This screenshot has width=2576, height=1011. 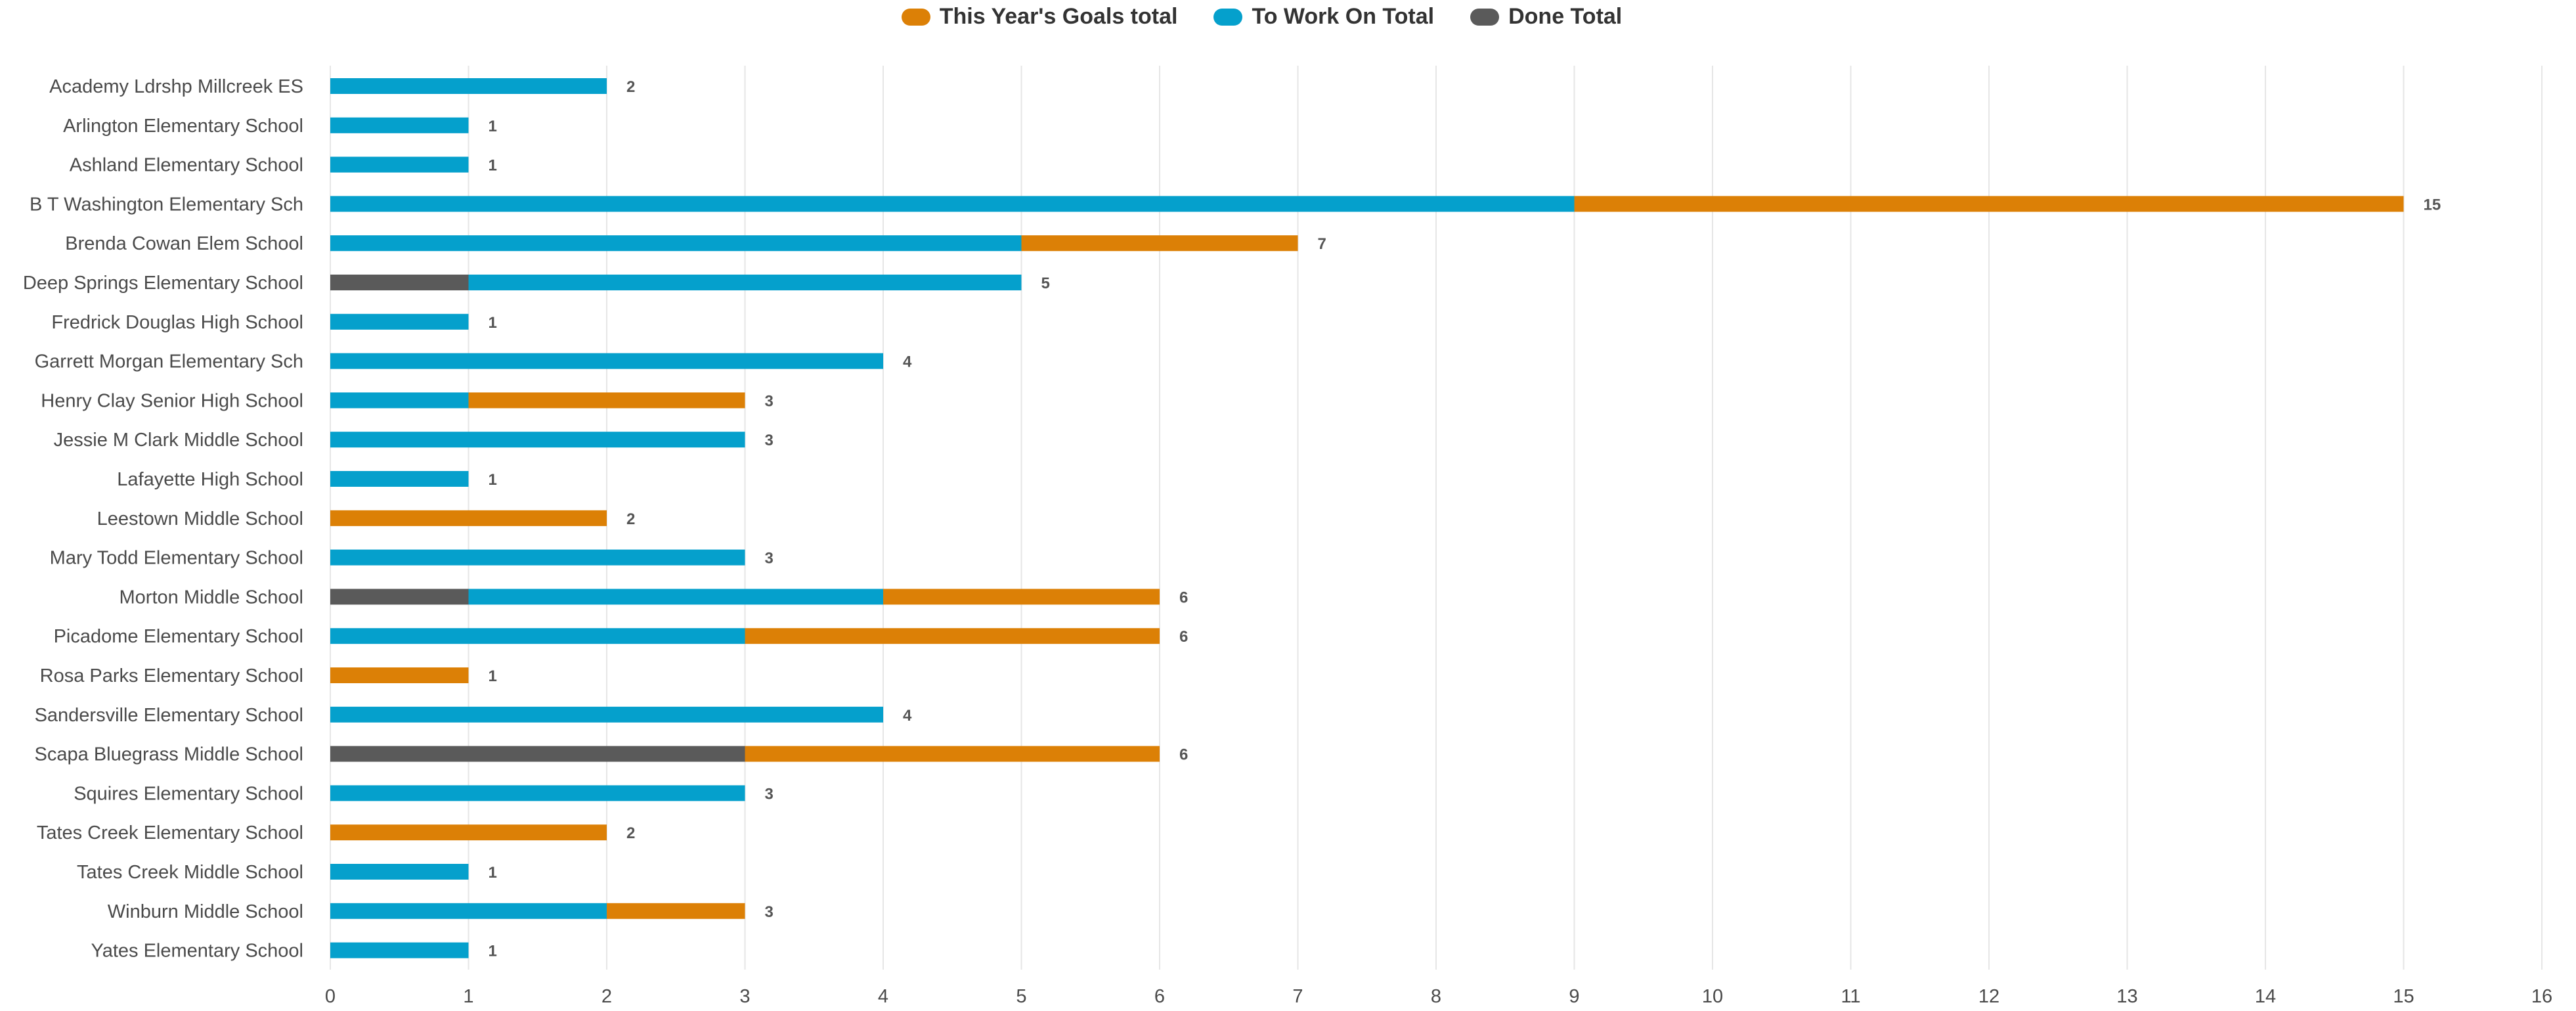 What do you see at coordinates (200, 518) in the screenshot?
I see `category-label: Leestown Middle School` at bounding box center [200, 518].